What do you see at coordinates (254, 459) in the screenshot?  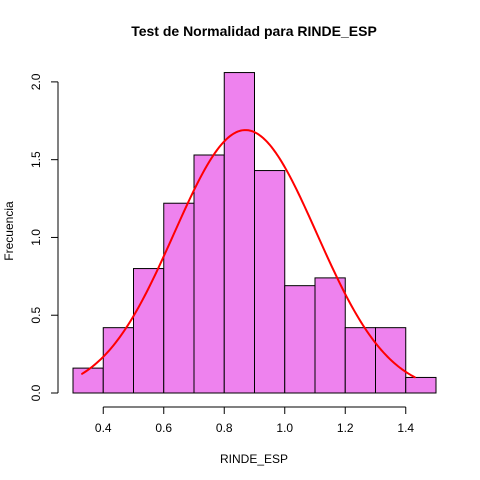 I see `x-axis-label: RINDE_ESP` at bounding box center [254, 459].